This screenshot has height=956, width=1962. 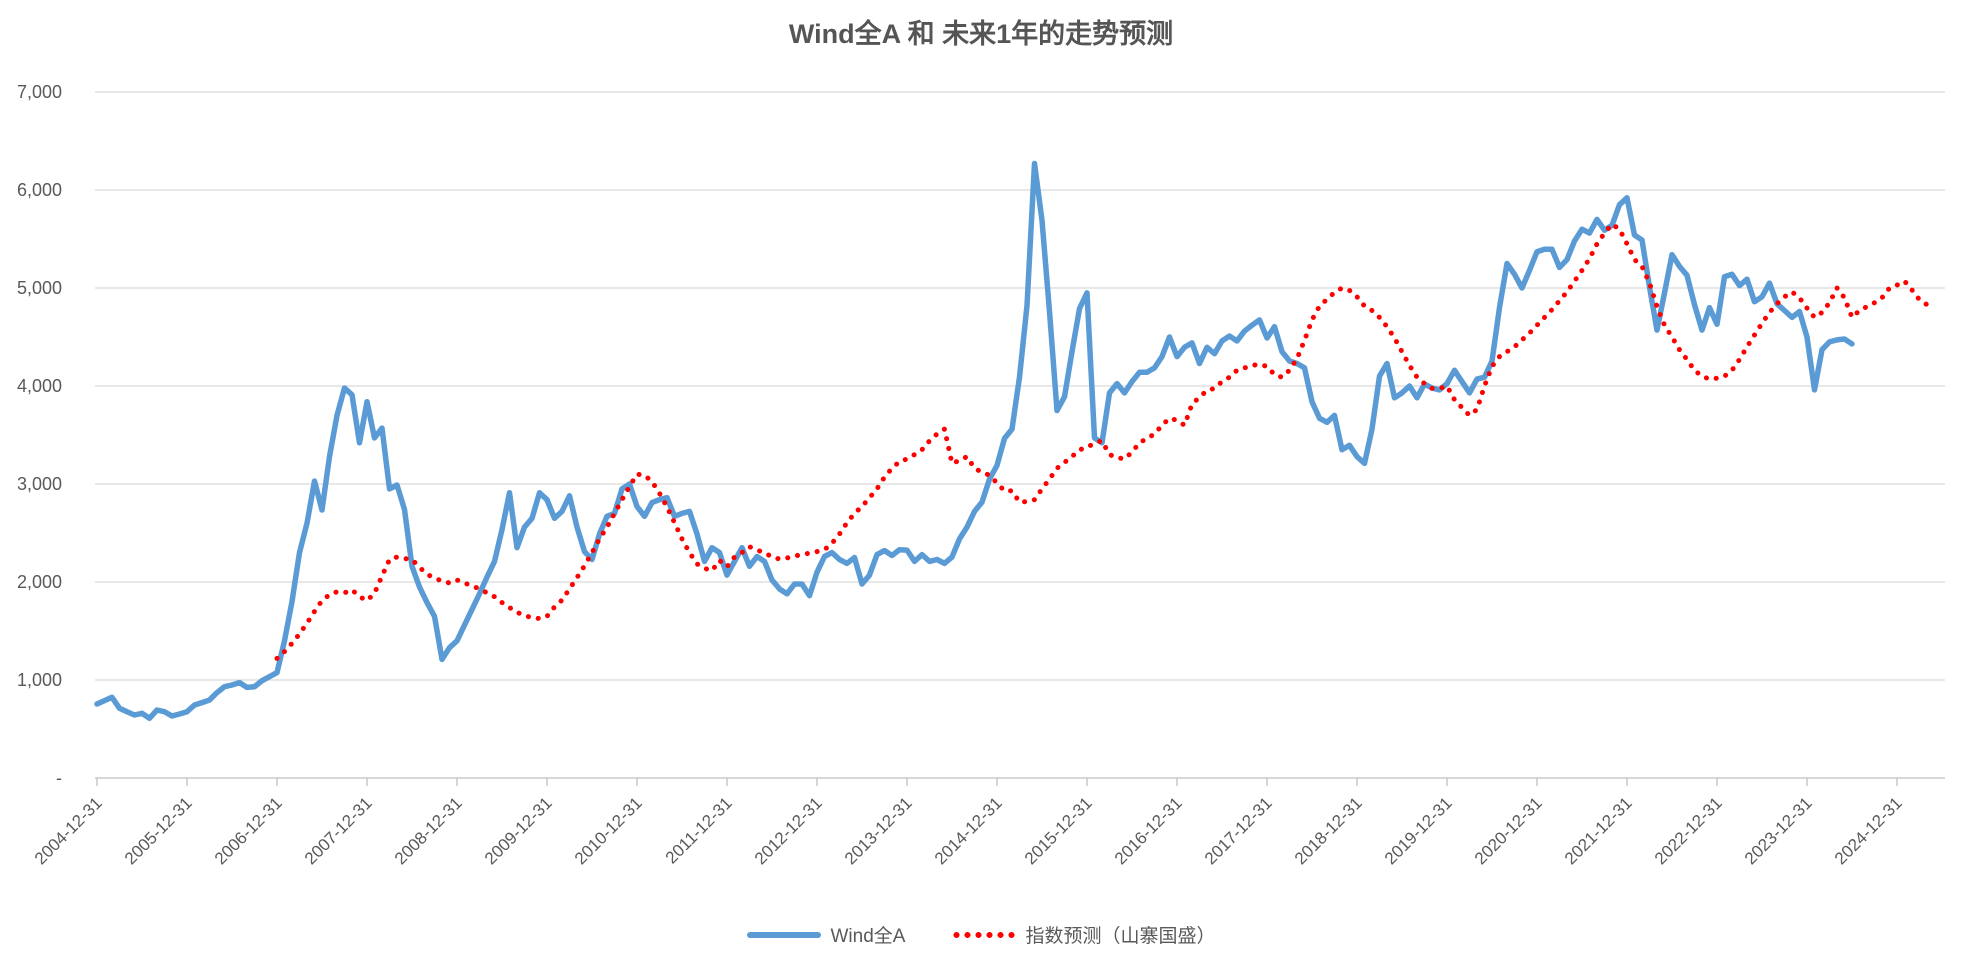 I want to click on x-axis-label: 2018-12-31, so click(x=1328, y=830).